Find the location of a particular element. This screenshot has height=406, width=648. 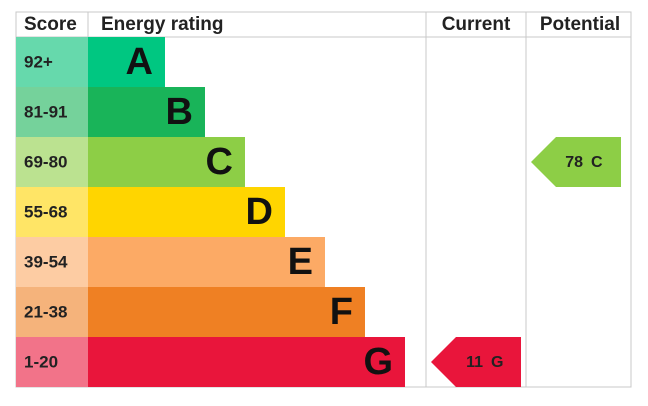

score-label: 21-38 is located at coordinates (45, 311).